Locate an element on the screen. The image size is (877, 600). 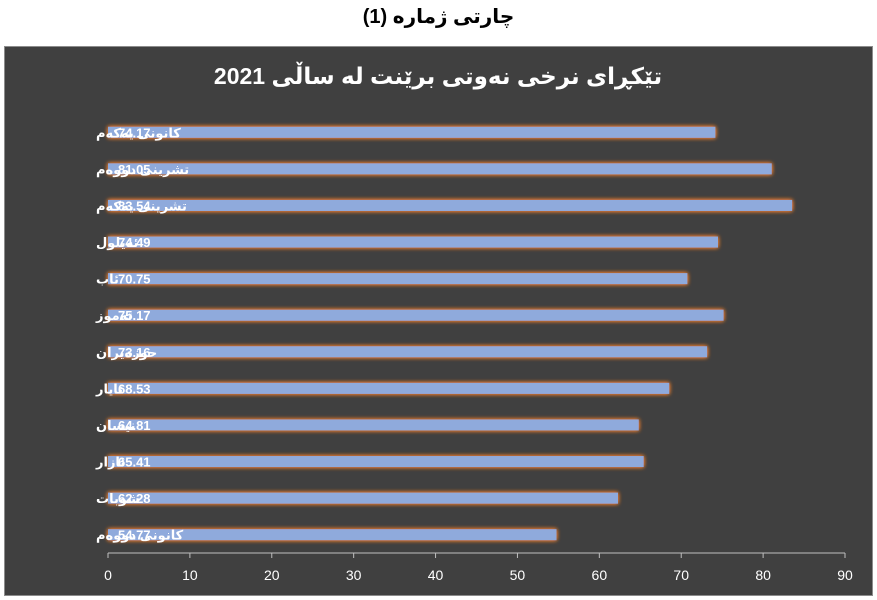
data-label: 68.53 is located at coordinates (134, 388).